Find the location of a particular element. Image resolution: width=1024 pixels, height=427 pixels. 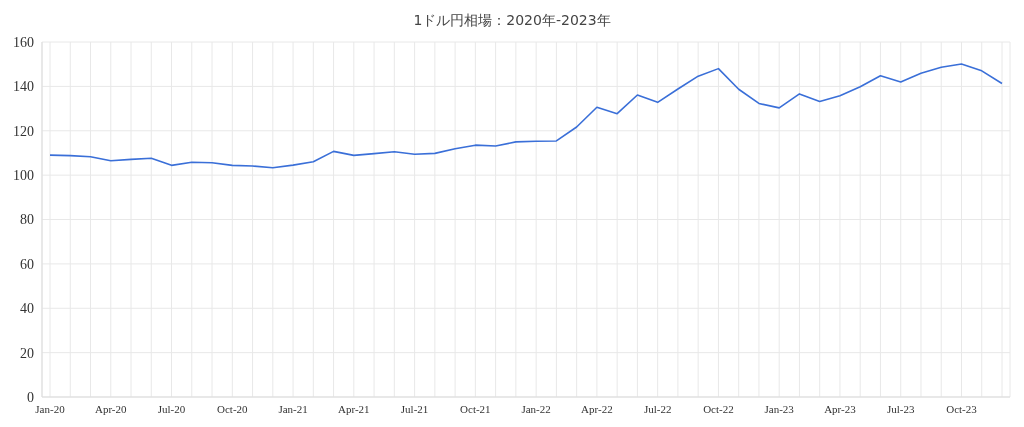

x-tick-label: Apr-21 is located at coordinates (354, 408).